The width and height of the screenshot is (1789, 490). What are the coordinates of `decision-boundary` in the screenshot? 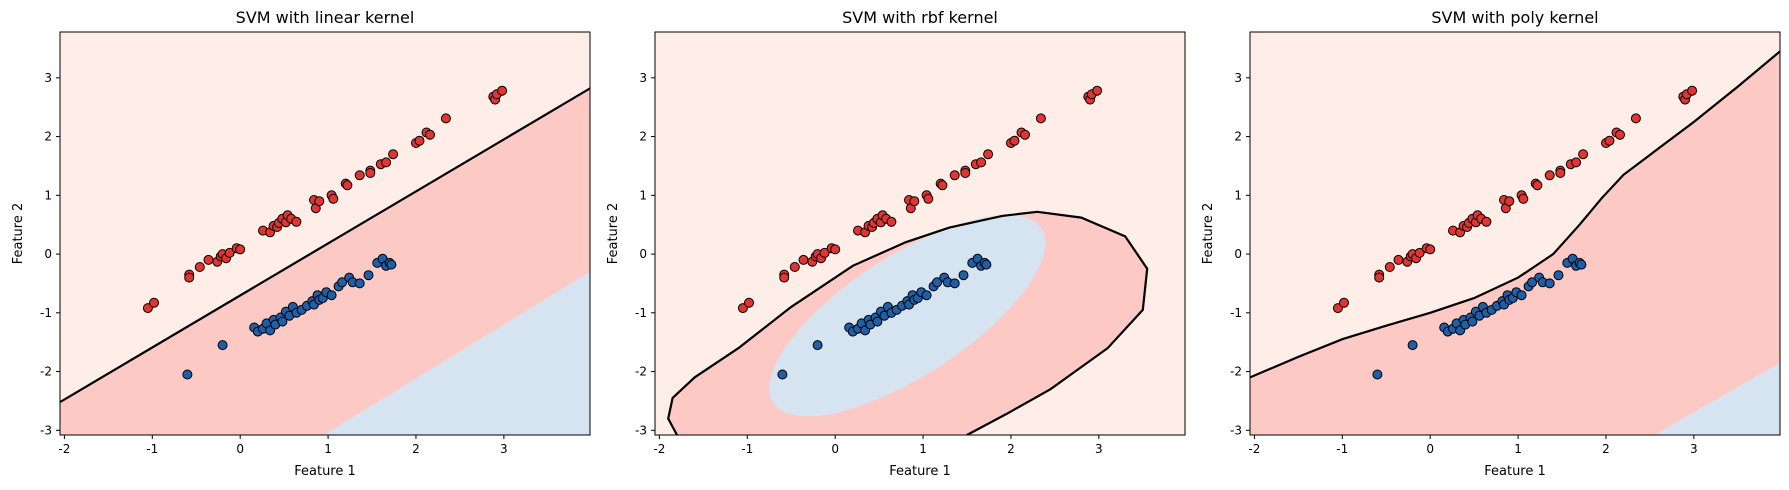 It's located at (908, 322).